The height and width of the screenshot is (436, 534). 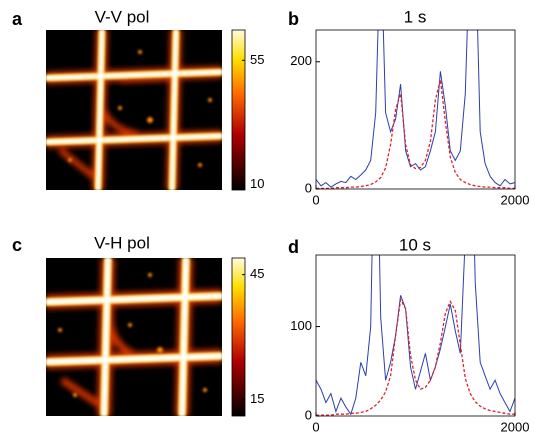 What do you see at coordinates (257, 273) in the screenshot?
I see `colorbar-tick-label: 45` at bounding box center [257, 273].